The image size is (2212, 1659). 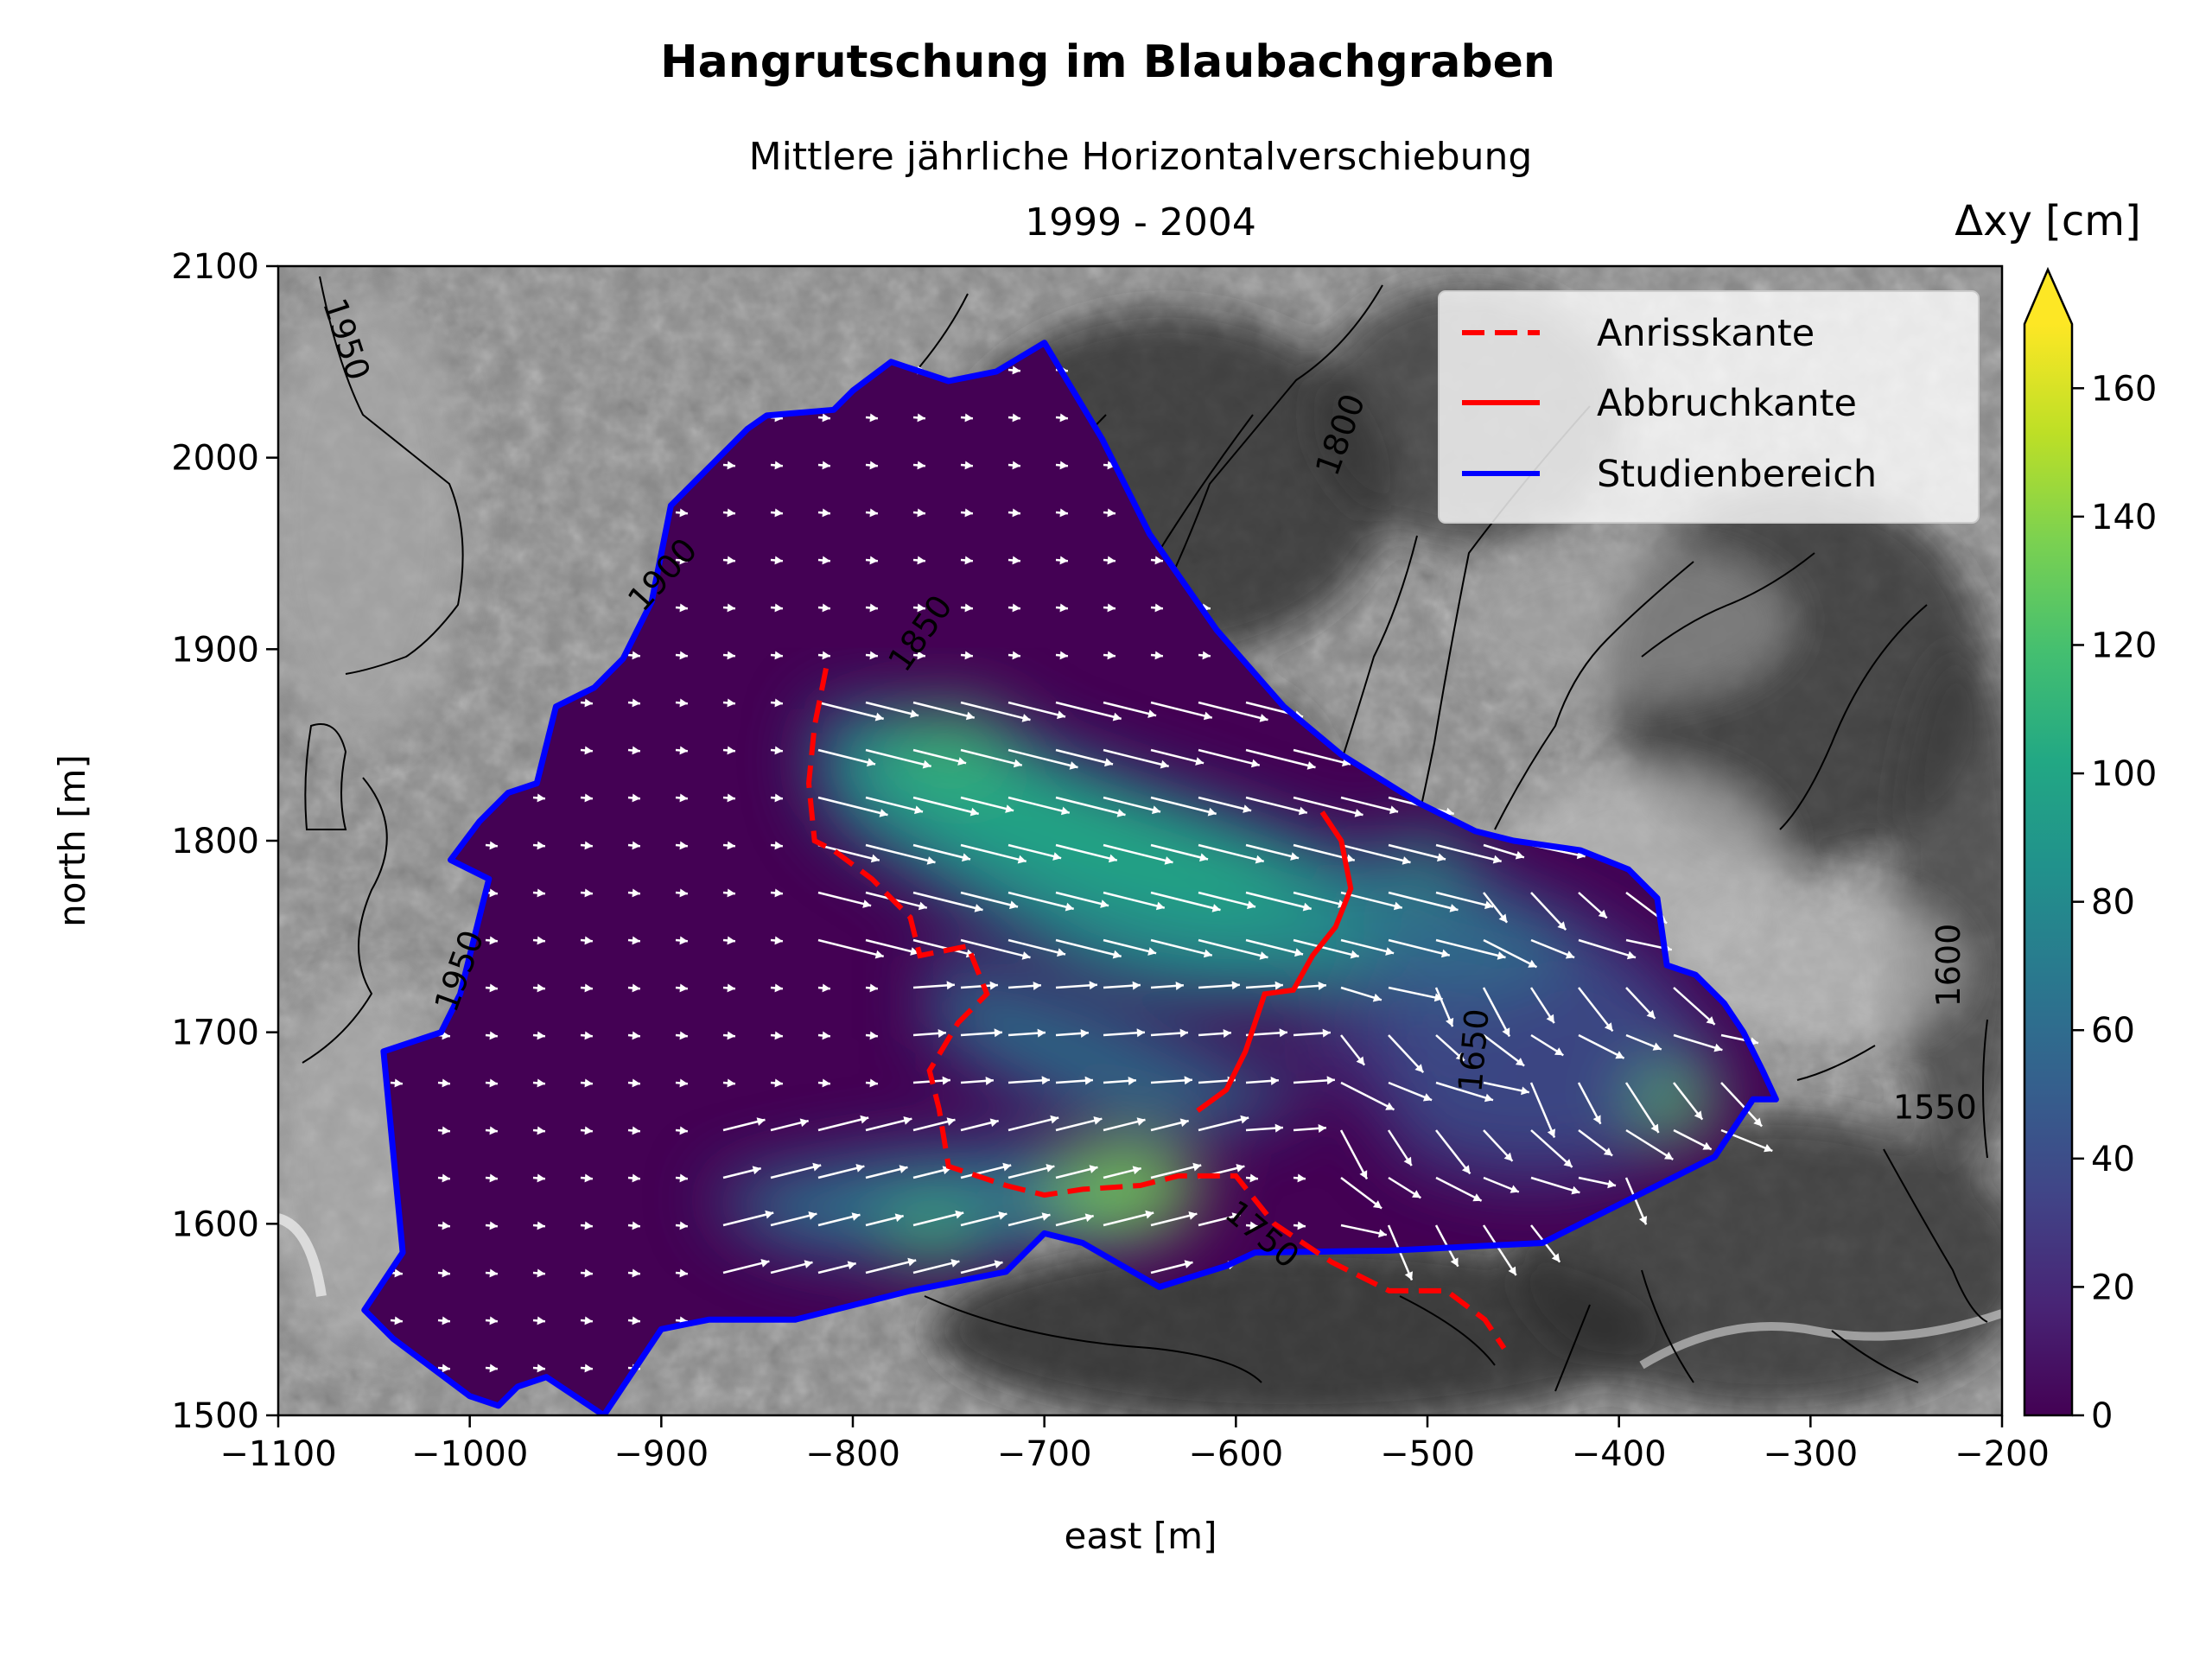 What do you see at coordinates (2048, 221) in the screenshot?
I see `colorbar-label: Δxy [cm]` at bounding box center [2048, 221].